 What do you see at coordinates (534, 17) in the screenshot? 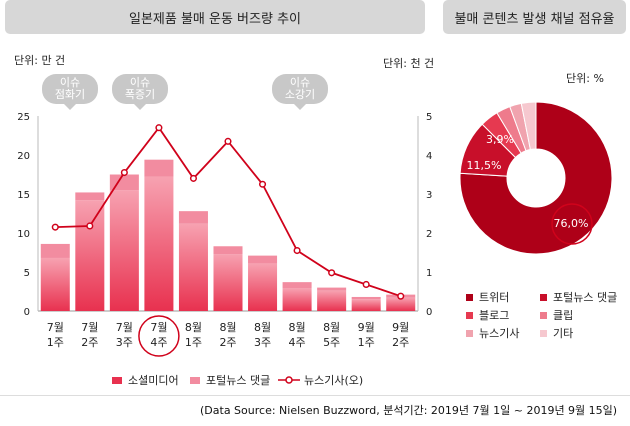
I see `pie-chart-title: 불매 콘텐츠 발생 채널 점유율` at bounding box center [534, 17].